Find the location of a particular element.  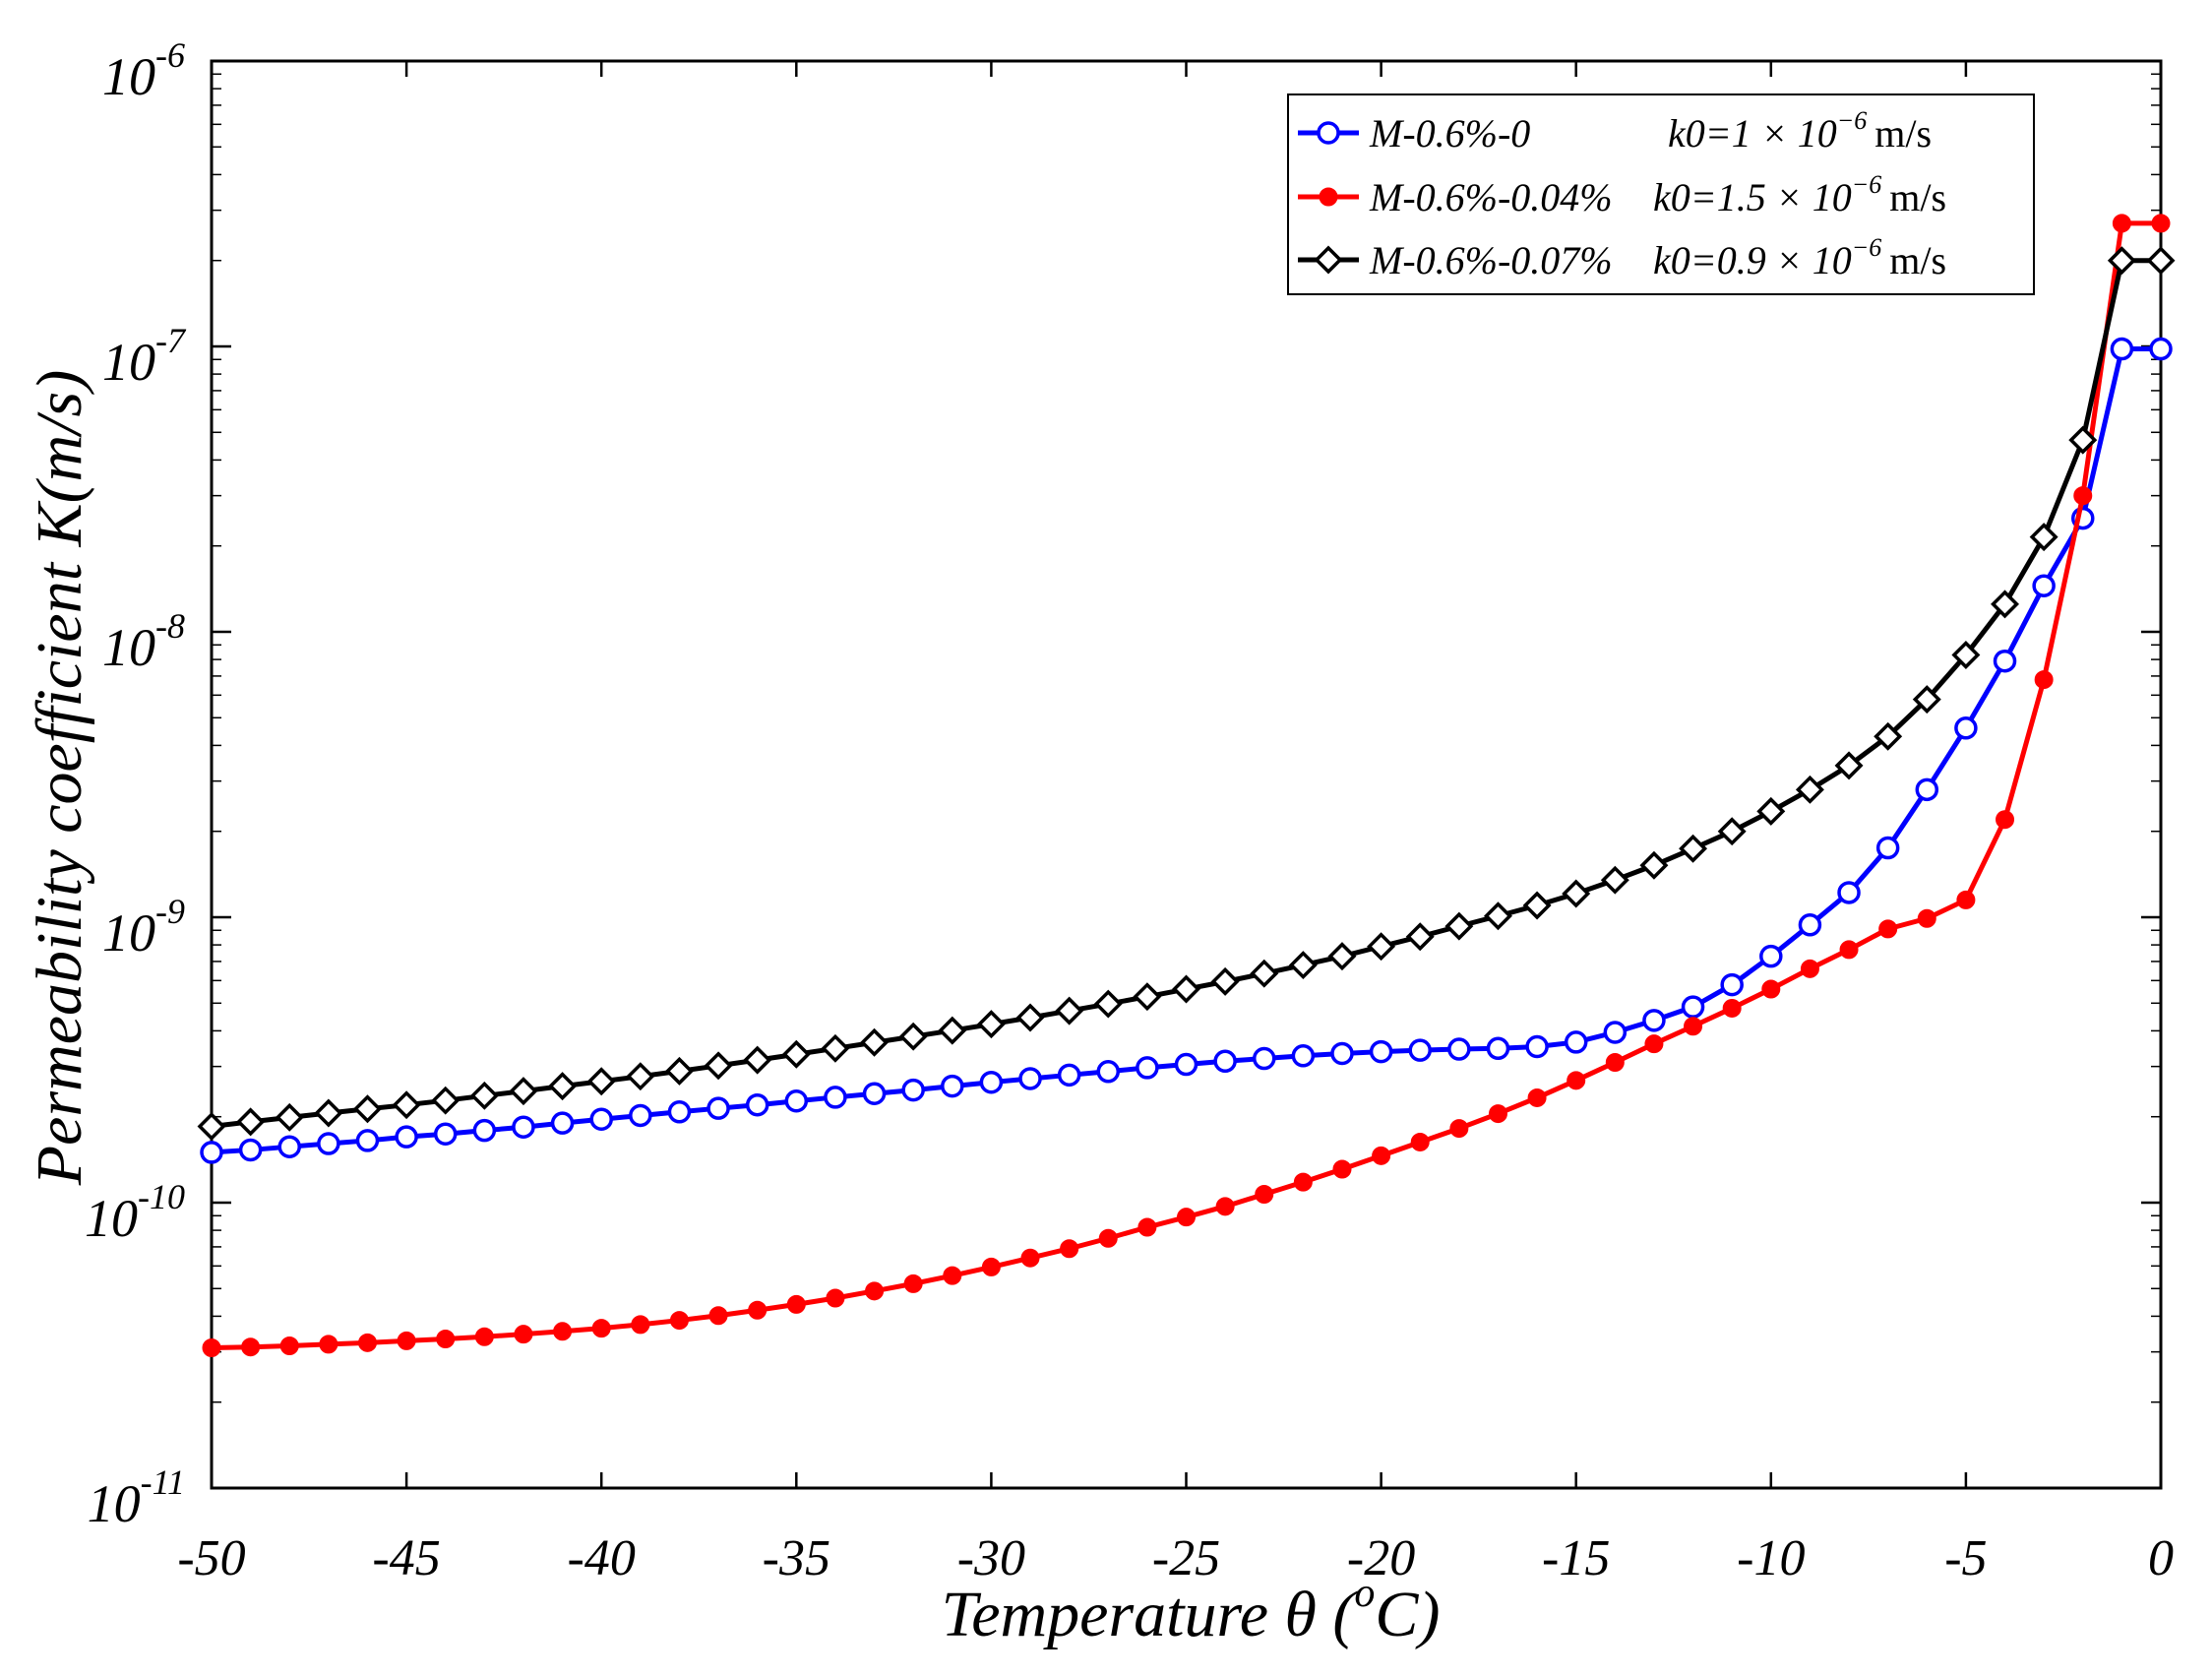

y-tick-label: 10-11 is located at coordinates (136, 1497).